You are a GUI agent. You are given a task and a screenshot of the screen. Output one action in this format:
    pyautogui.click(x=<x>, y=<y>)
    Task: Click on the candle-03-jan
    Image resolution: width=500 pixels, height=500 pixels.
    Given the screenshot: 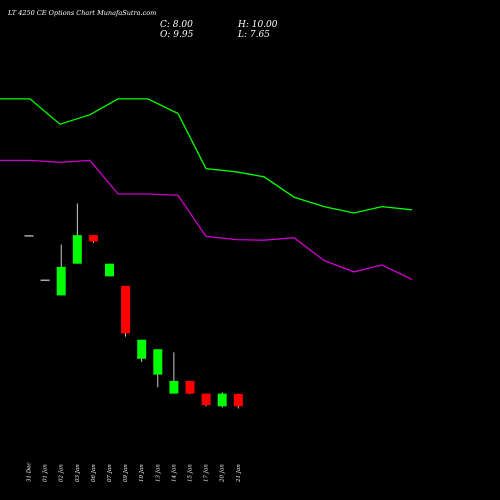 What is the action you would take?
    pyautogui.click(x=77, y=233)
    